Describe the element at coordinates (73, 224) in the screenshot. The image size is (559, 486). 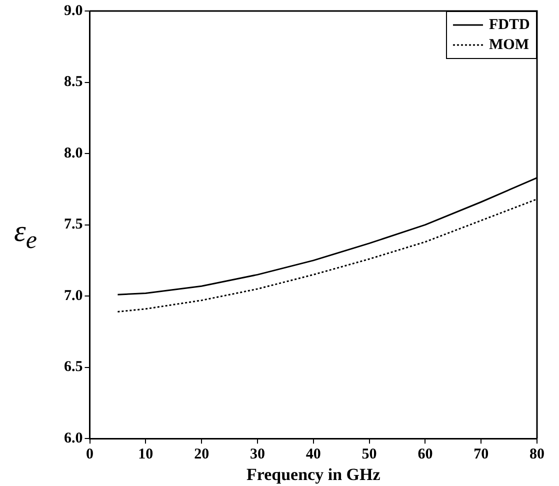
I see `y-tick-label: 7.5` at that location.